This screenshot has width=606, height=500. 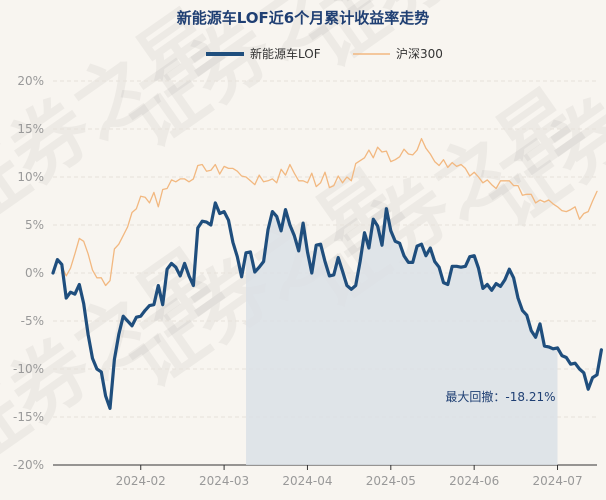 What do you see at coordinates (30, 81) in the screenshot?
I see `y-tick-label: 20%` at bounding box center [30, 81].